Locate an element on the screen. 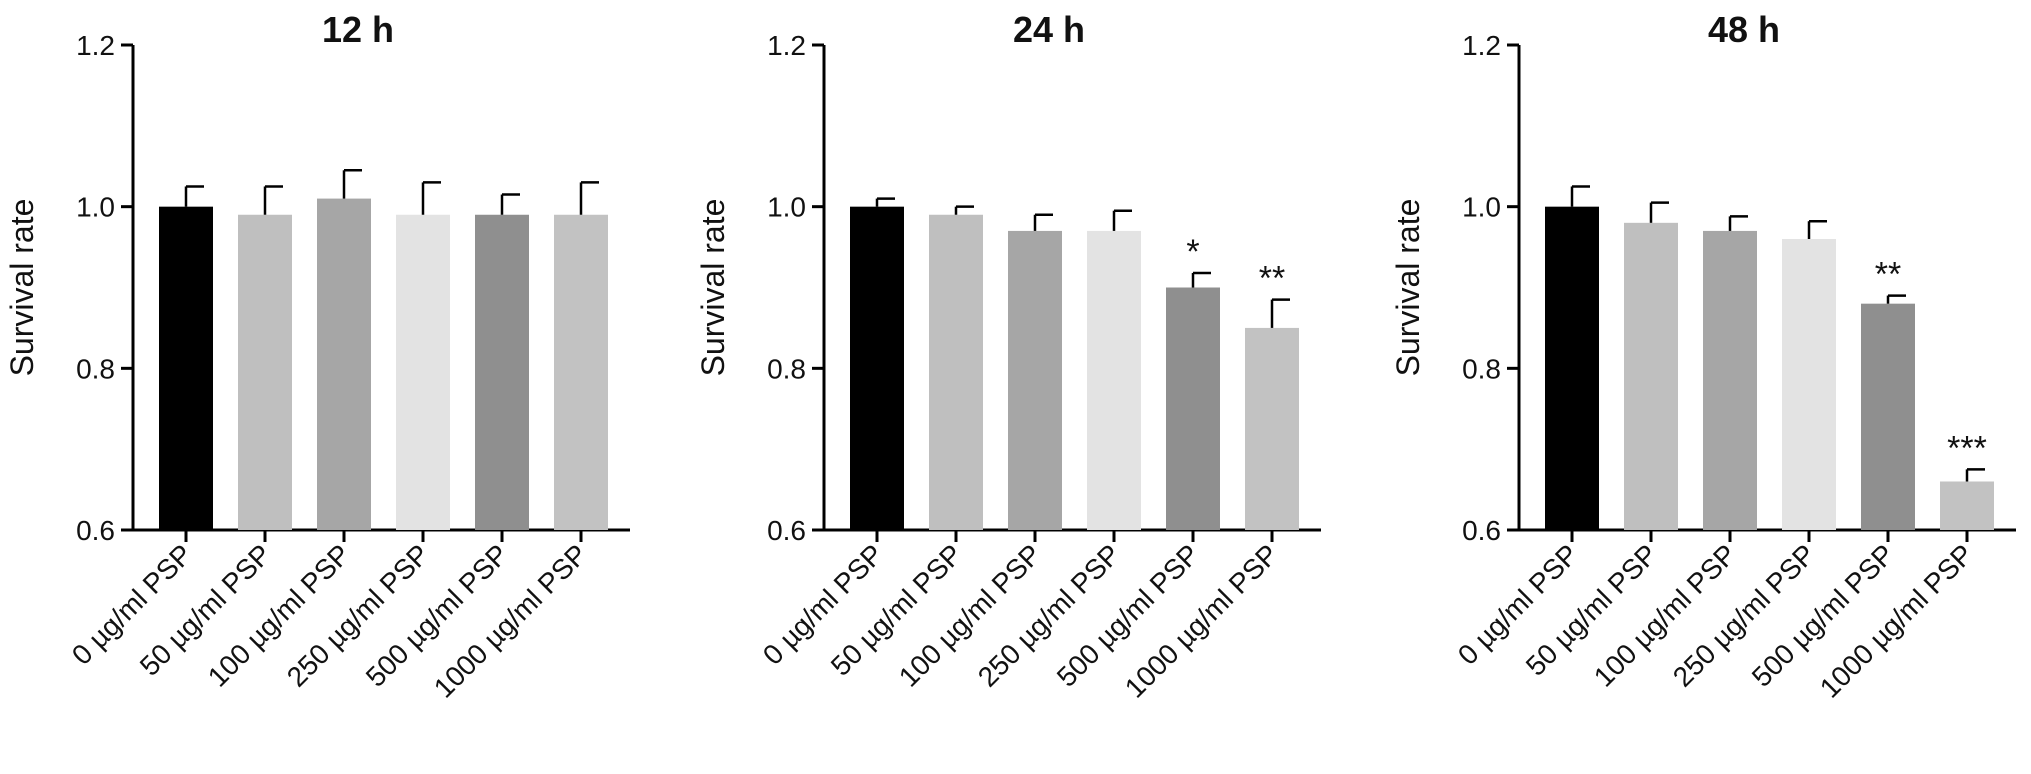  significance-marker: * is located at coordinates (1192, 252).